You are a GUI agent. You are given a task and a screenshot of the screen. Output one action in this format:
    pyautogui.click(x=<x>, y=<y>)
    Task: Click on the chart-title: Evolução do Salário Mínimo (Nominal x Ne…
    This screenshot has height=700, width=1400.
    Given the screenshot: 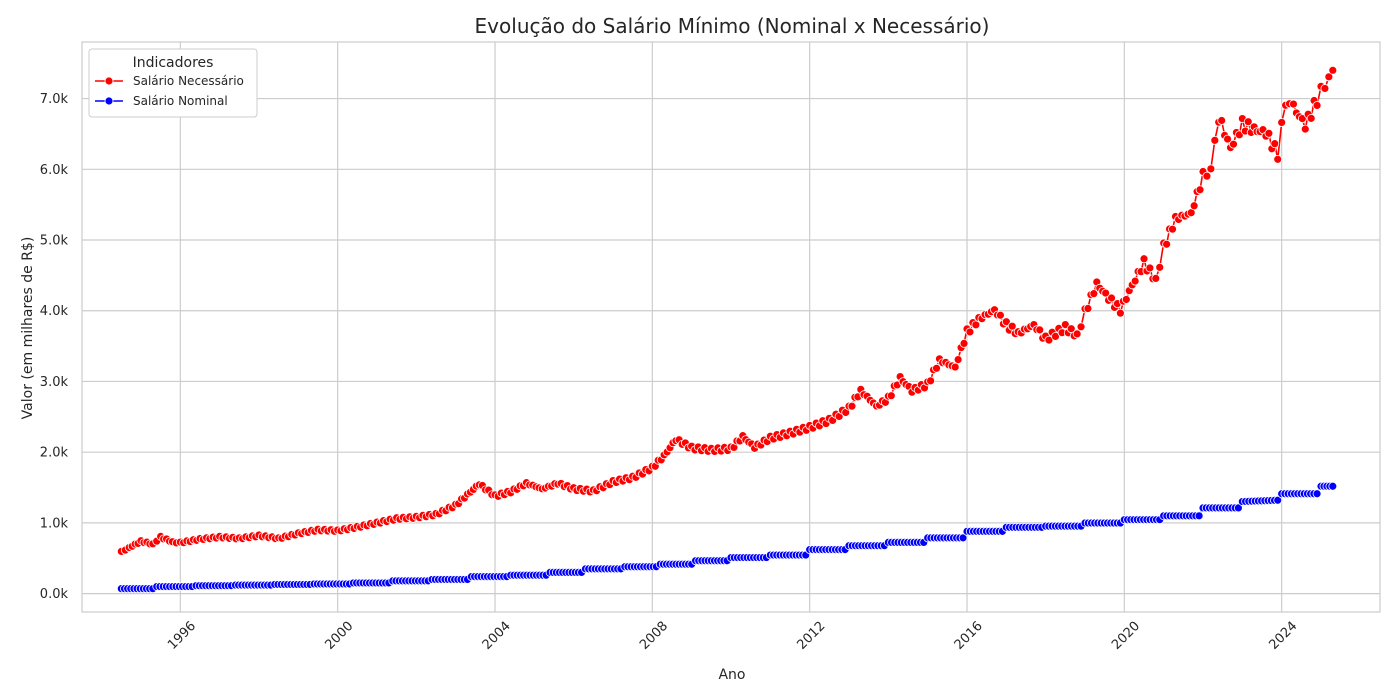 What is the action you would take?
    pyautogui.click(x=732, y=26)
    